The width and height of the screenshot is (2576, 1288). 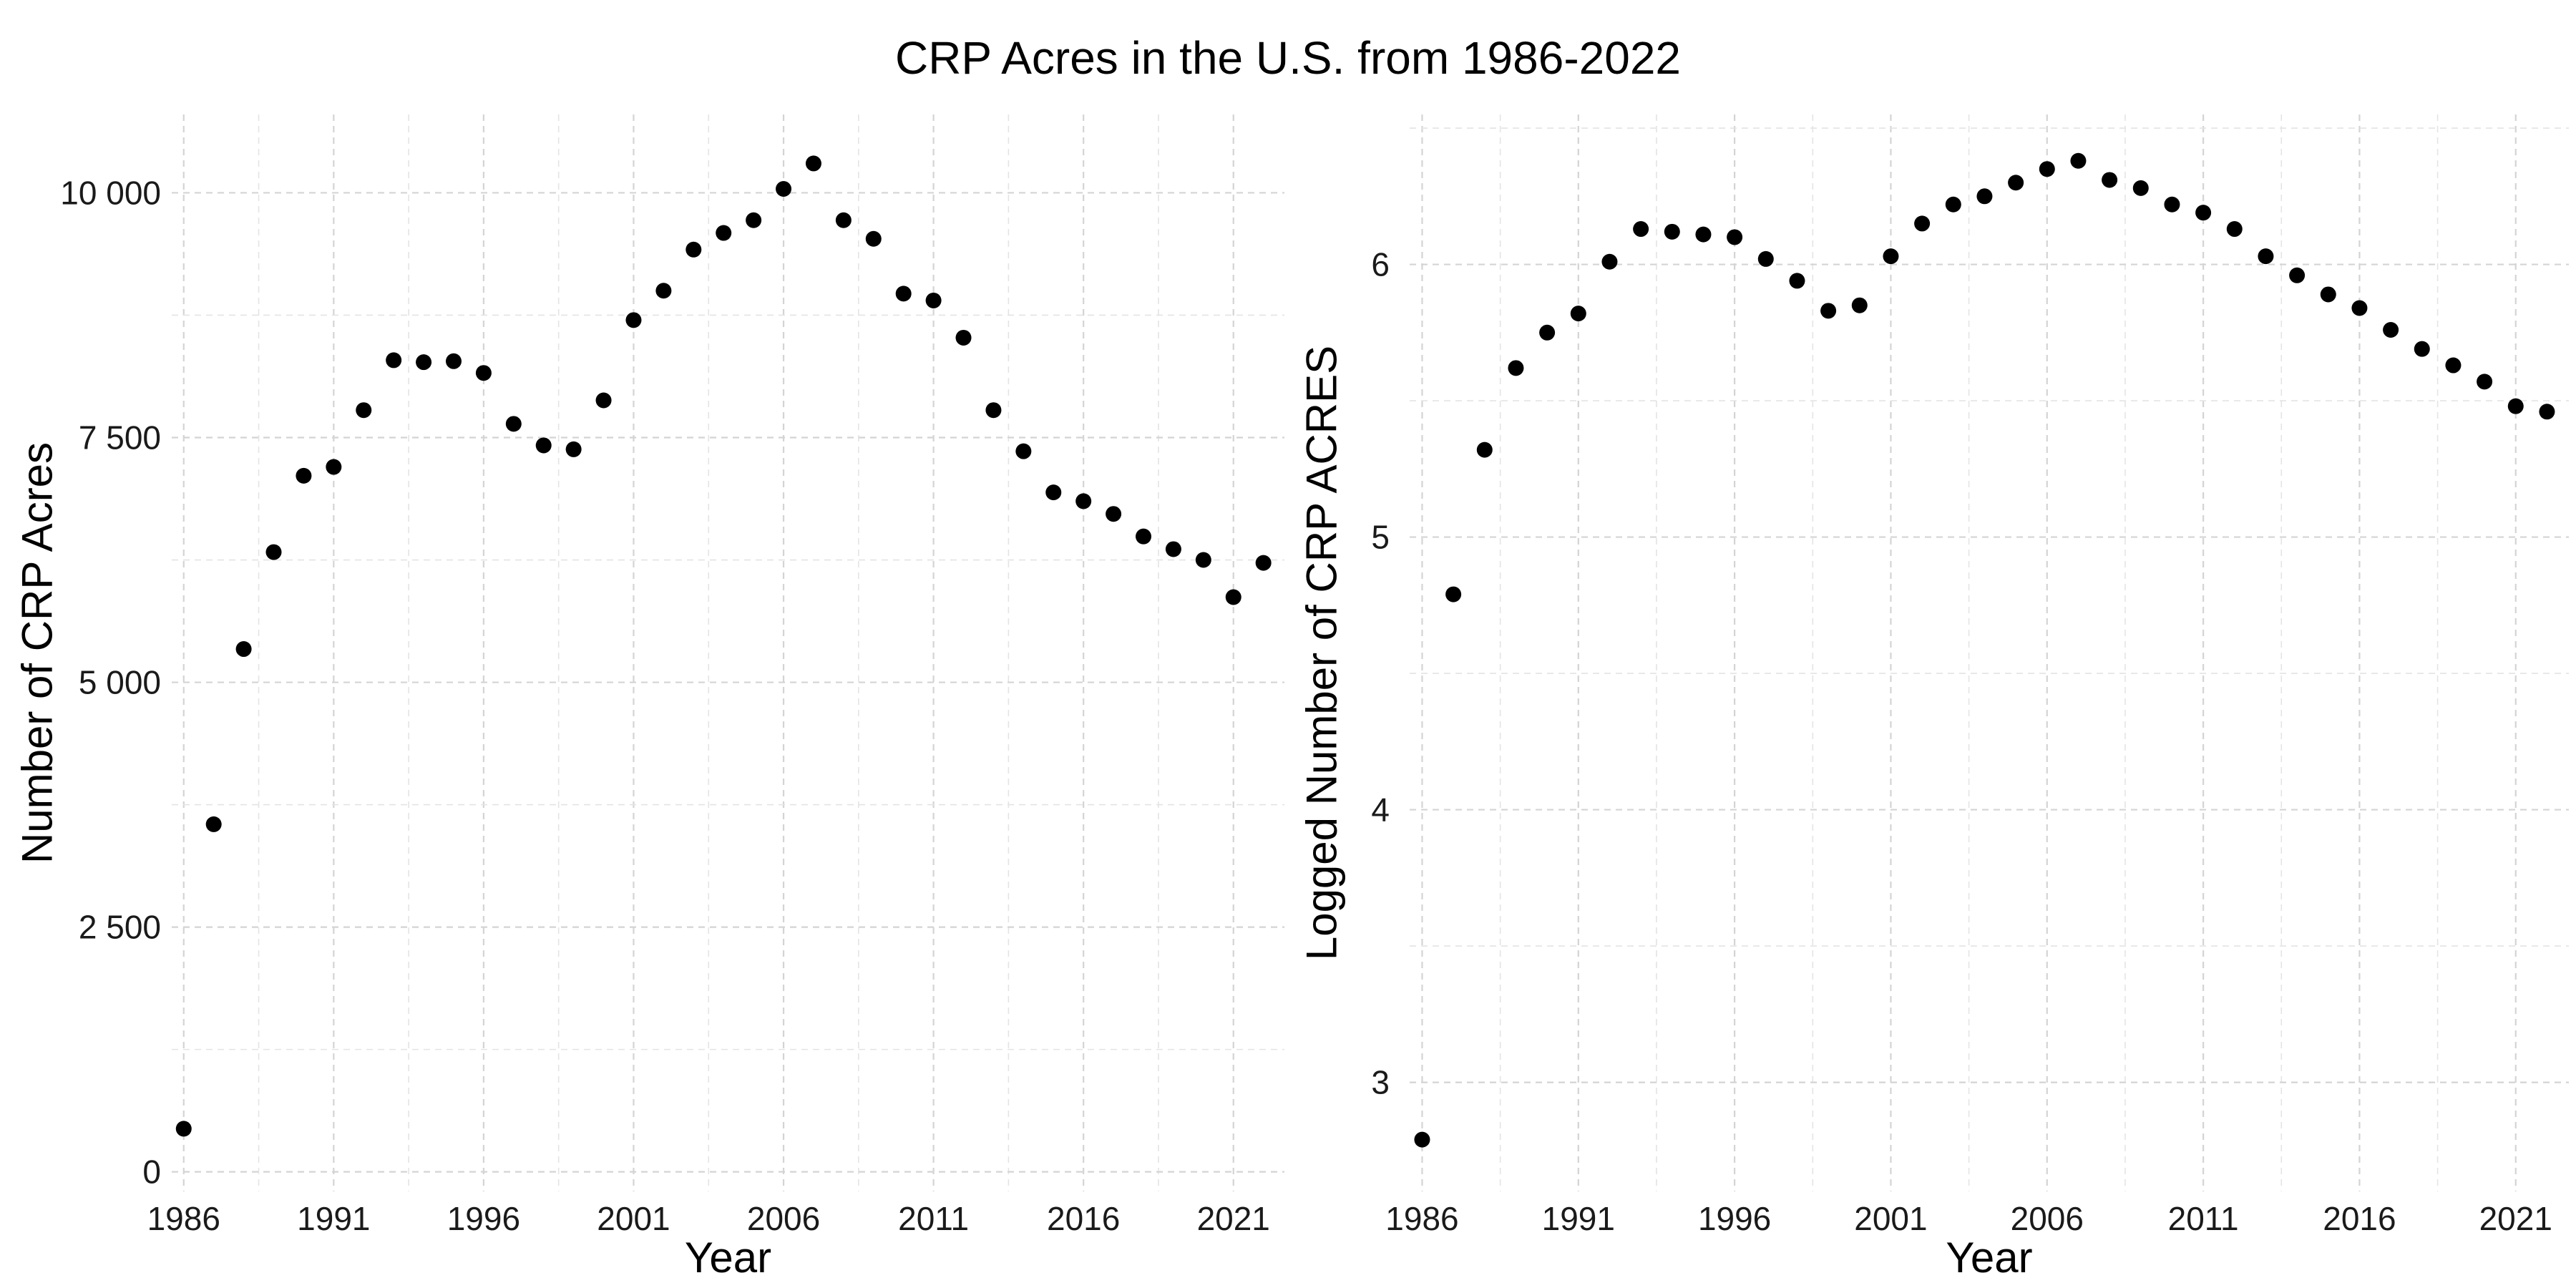 What do you see at coordinates (110, 192) in the screenshot?
I see `y-tick-label: 10 000` at bounding box center [110, 192].